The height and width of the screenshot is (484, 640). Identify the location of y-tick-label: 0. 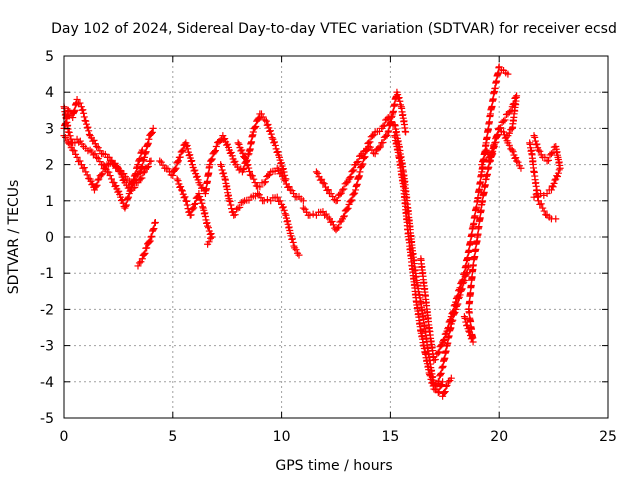
(49, 238).